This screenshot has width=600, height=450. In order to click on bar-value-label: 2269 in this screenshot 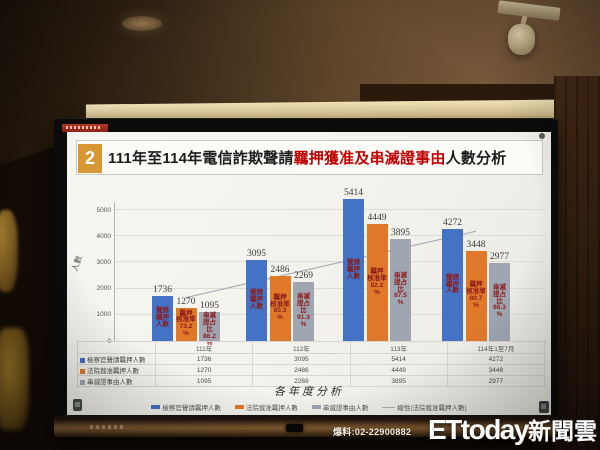, I will do `click(303, 275)`.